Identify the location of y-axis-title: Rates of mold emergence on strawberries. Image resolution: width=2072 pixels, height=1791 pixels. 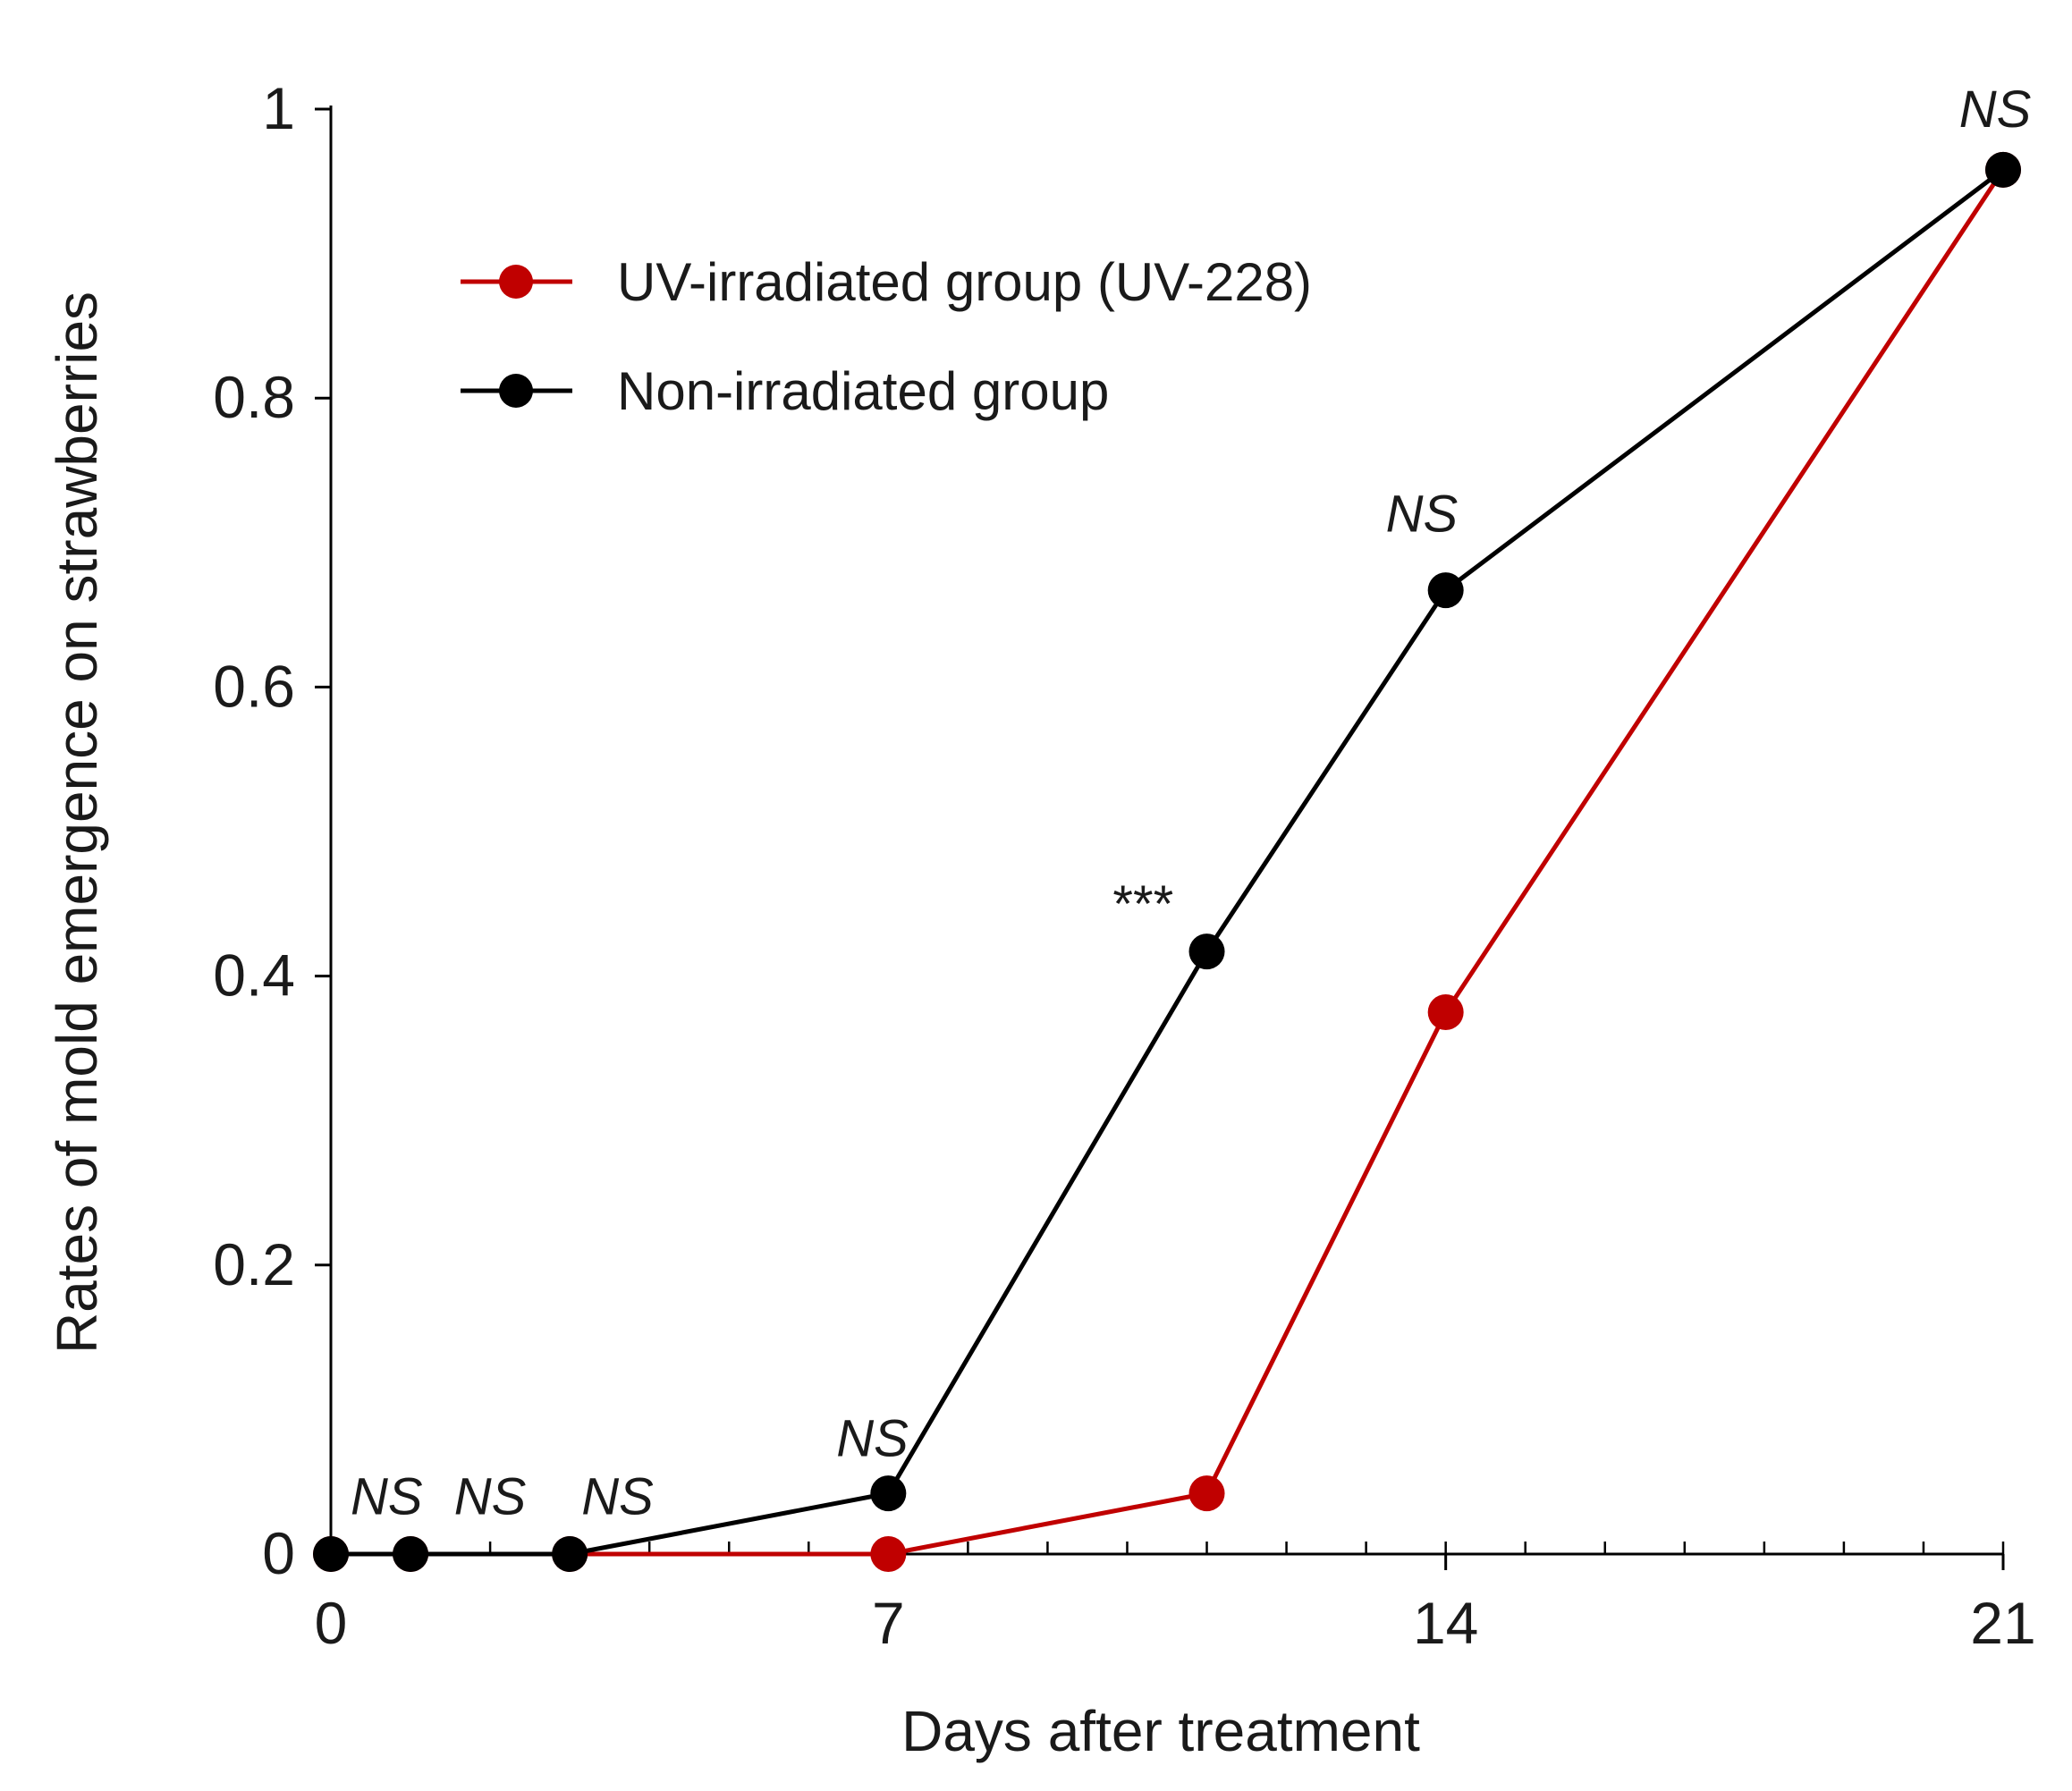
(77, 822).